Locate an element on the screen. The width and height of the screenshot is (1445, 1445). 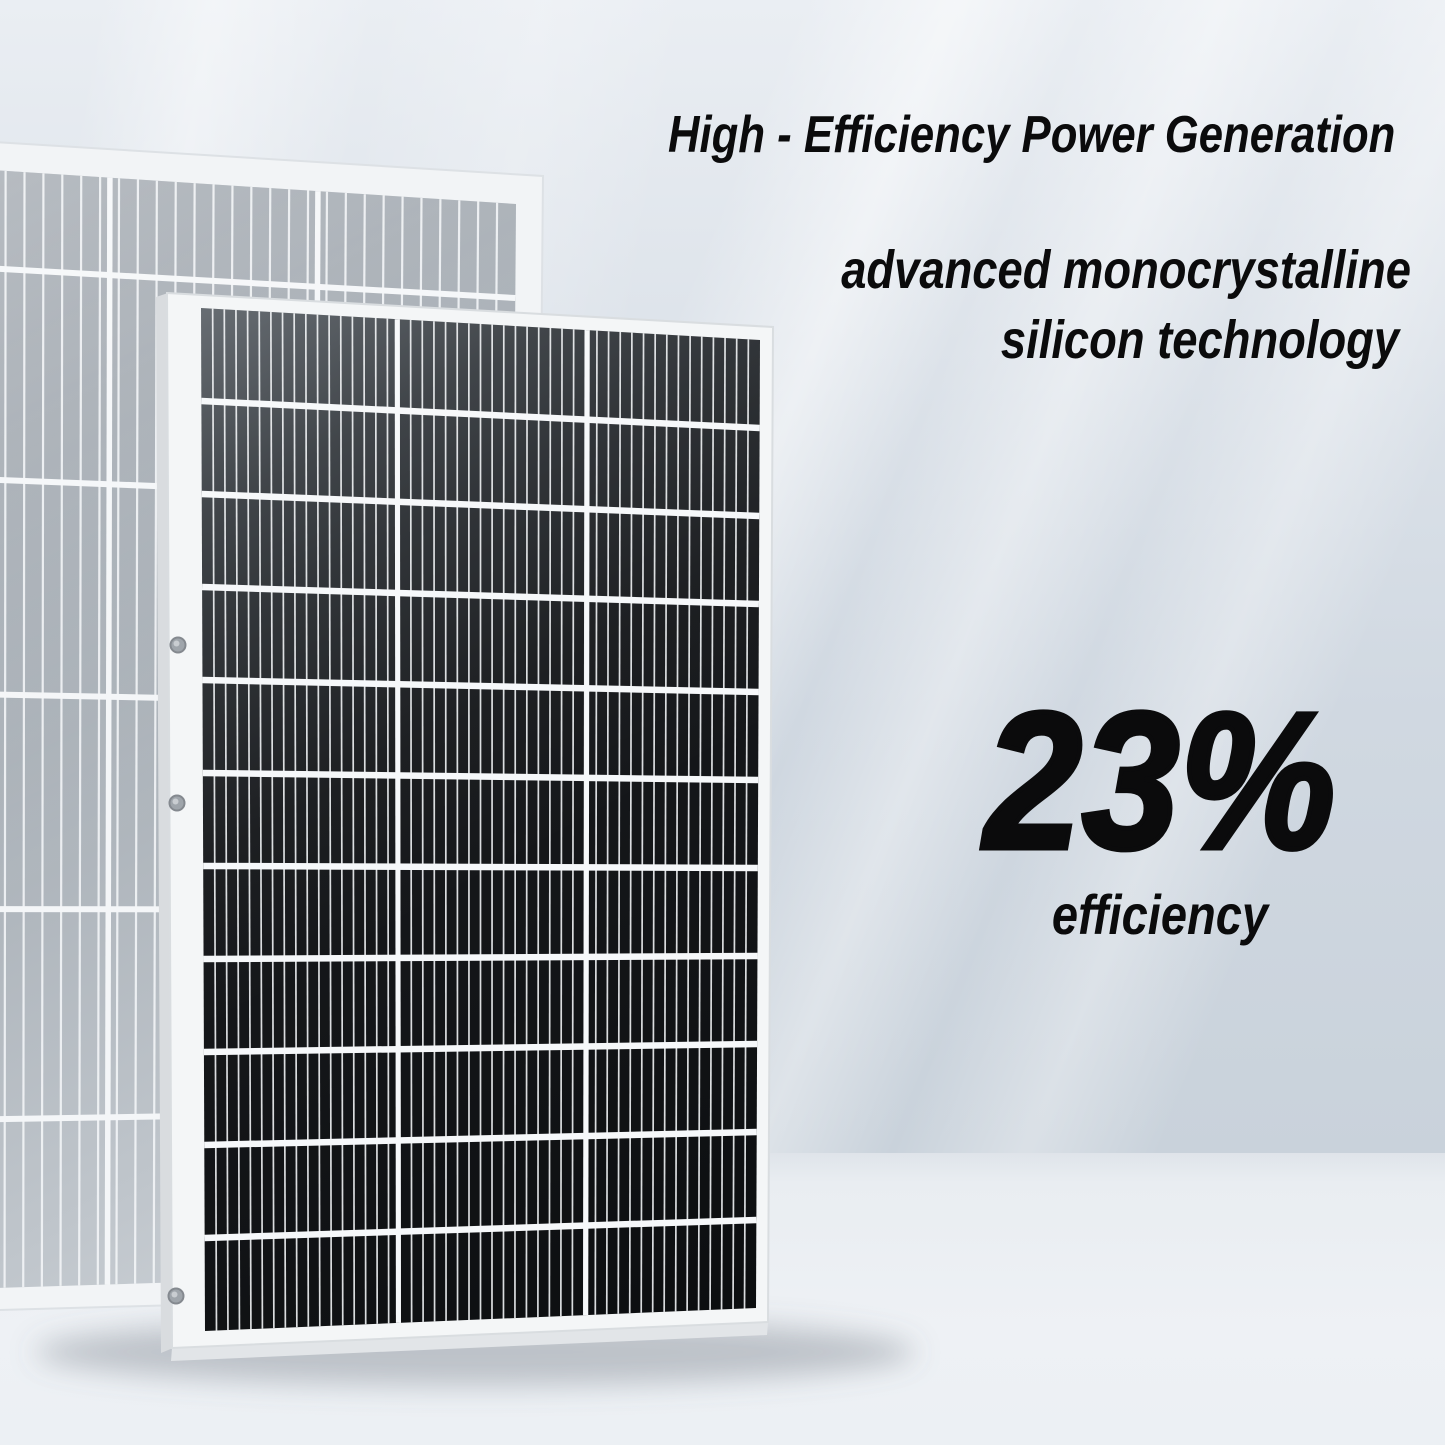
headline-line-2: advanced monocrystalline is located at coordinates (1126, 270).